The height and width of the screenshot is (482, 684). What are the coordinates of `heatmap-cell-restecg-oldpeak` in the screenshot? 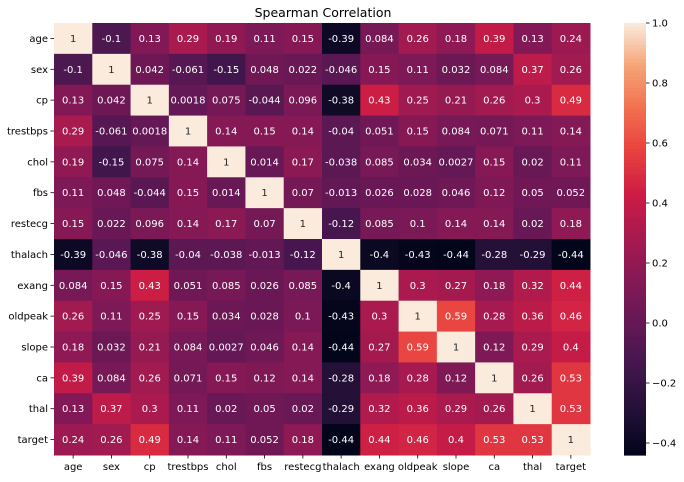 It's located at (418, 224).